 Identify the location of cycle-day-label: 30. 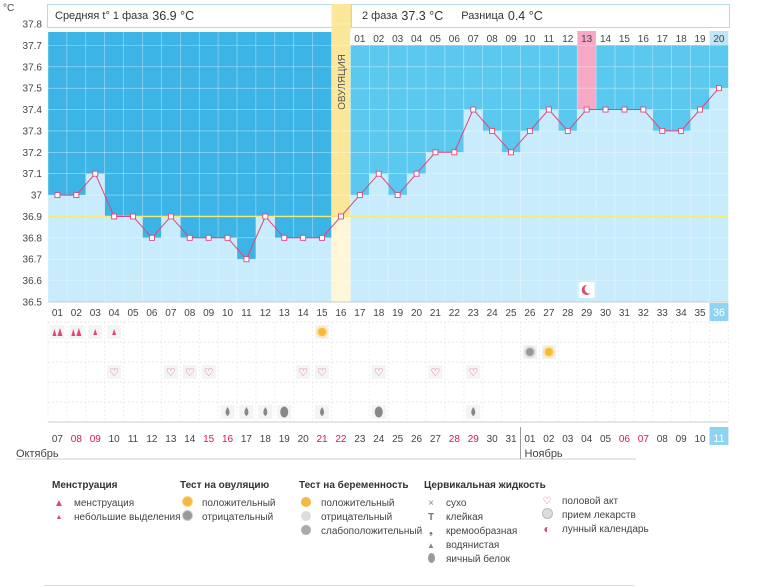
(606, 313).